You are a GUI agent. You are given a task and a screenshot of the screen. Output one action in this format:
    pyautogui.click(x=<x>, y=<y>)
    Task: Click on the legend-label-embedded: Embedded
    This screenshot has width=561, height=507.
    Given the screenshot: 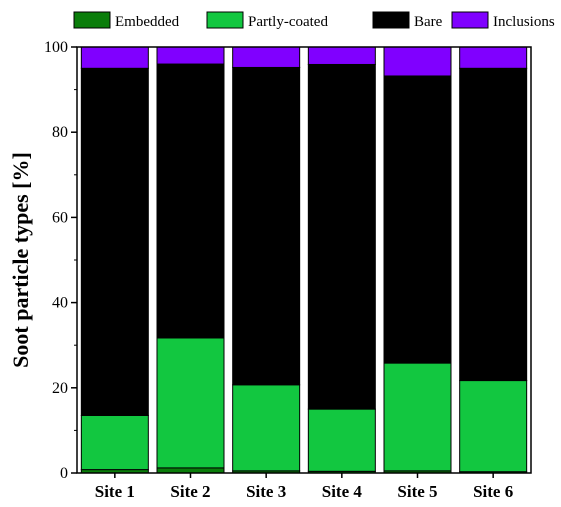 What is the action you would take?
    pyautogui.click(x=147, y=22)
    